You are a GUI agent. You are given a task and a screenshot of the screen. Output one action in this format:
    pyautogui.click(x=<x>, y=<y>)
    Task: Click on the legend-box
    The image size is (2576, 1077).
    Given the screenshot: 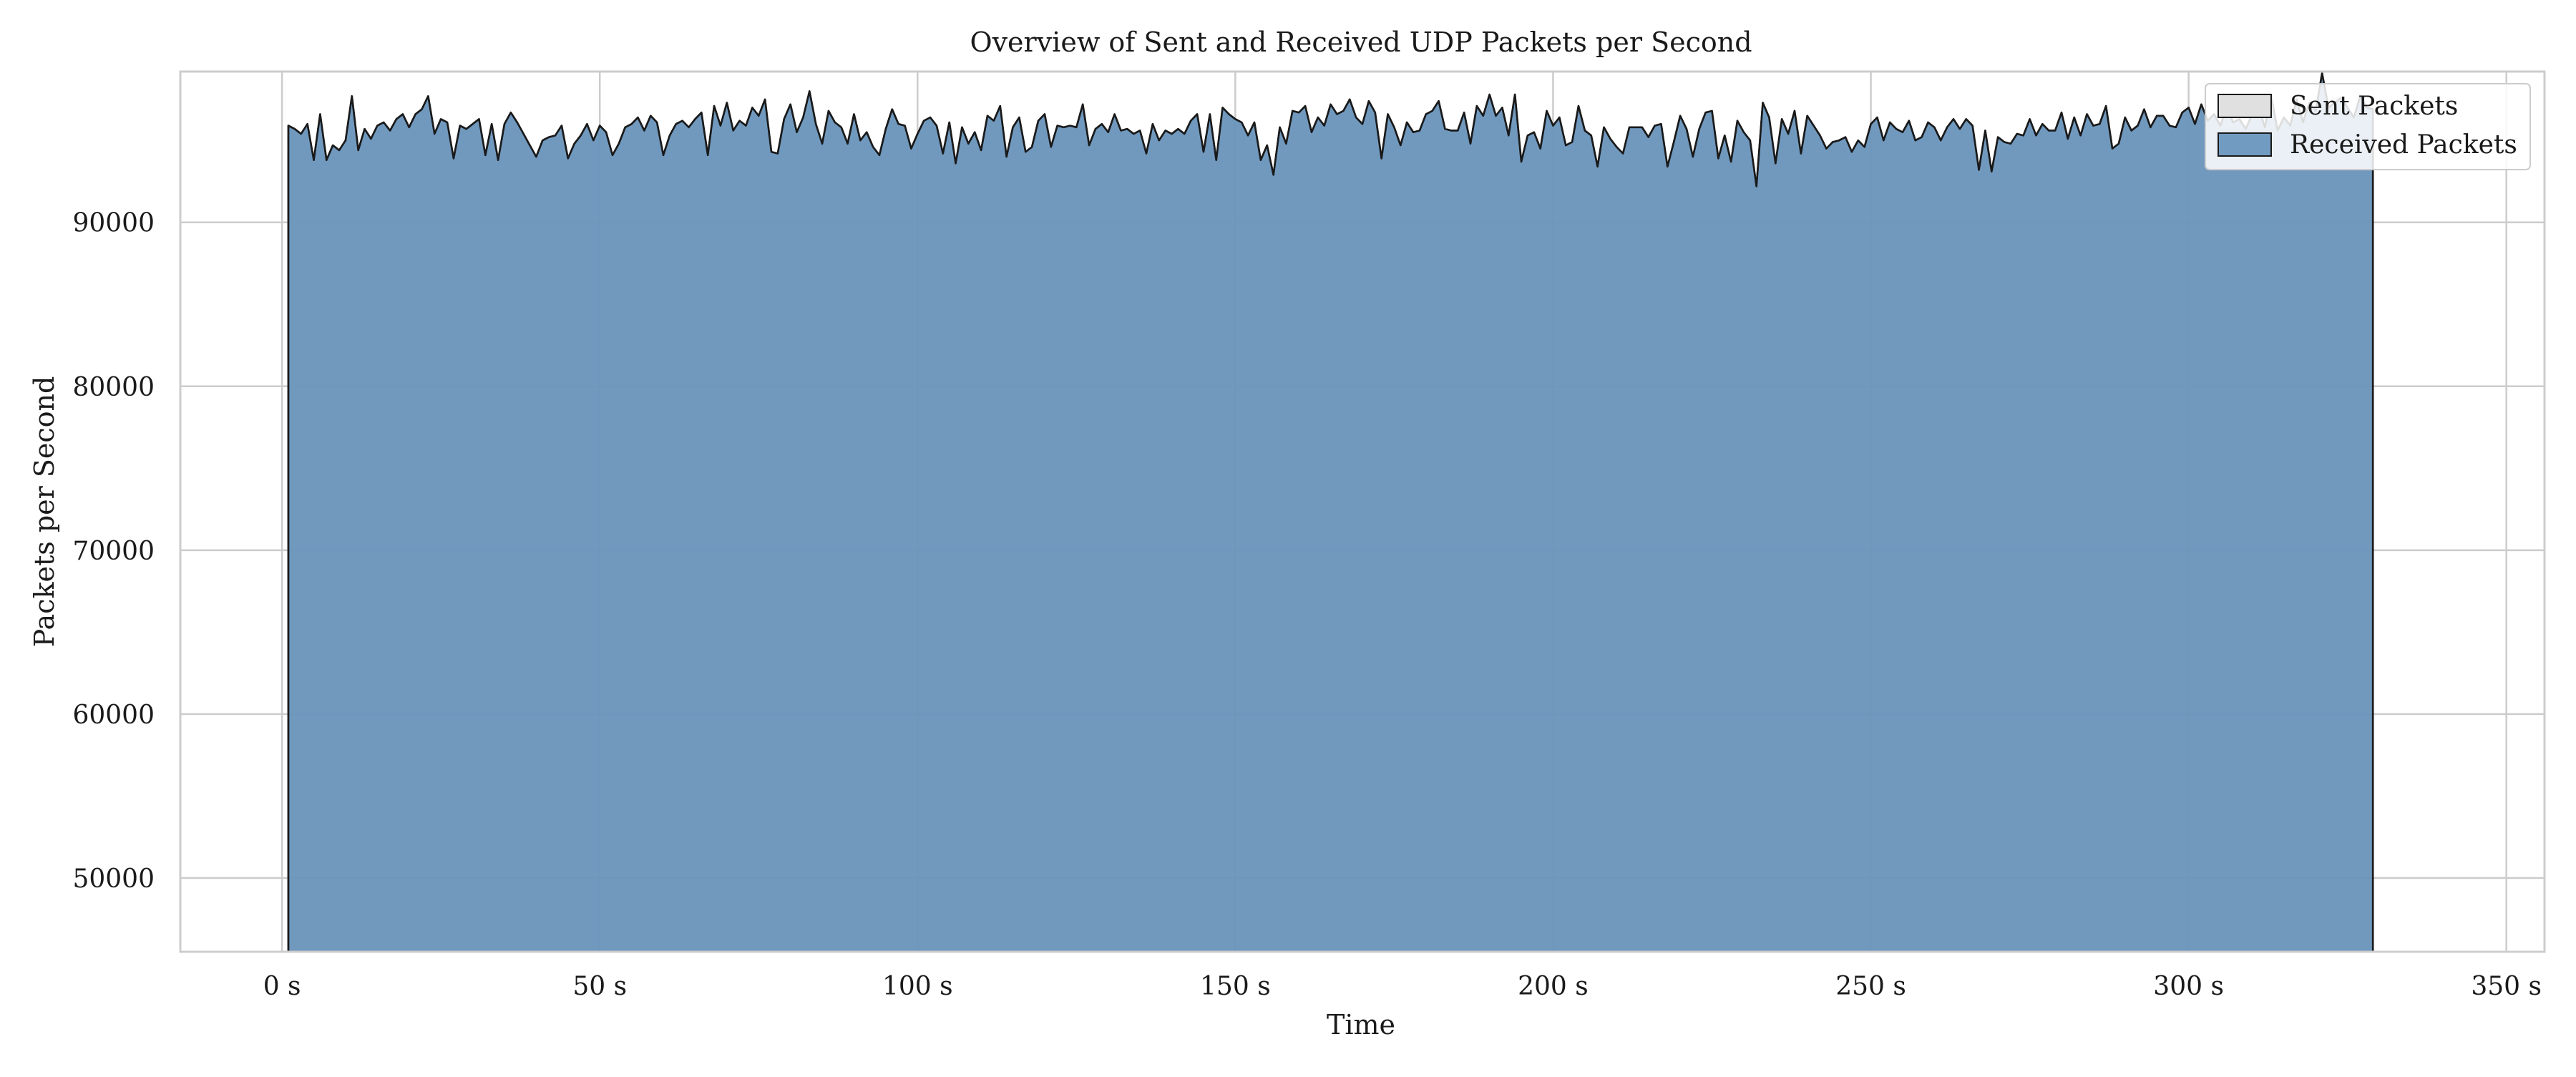 What is the action you would take?
    pyautogui.click(x=2368, y=126)
    